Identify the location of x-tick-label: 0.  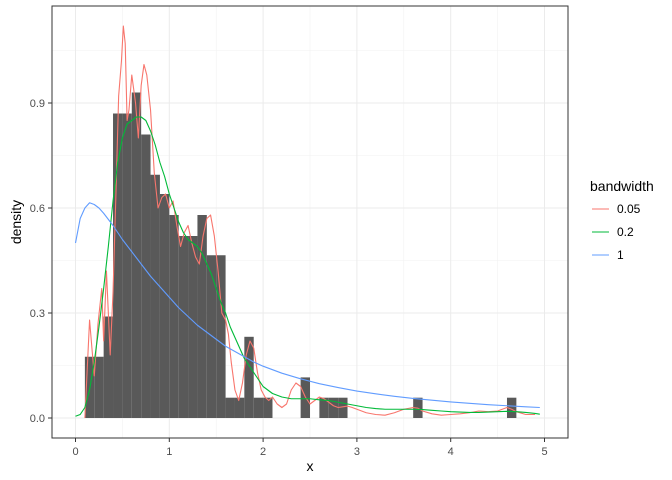
(75, 452).